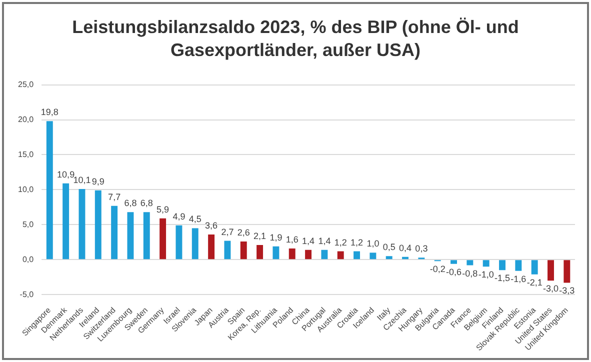  What do you see at coordinates (179, 216) in the screenshot?
I see `data-label: 4,9` at bounding box center [179, 216].